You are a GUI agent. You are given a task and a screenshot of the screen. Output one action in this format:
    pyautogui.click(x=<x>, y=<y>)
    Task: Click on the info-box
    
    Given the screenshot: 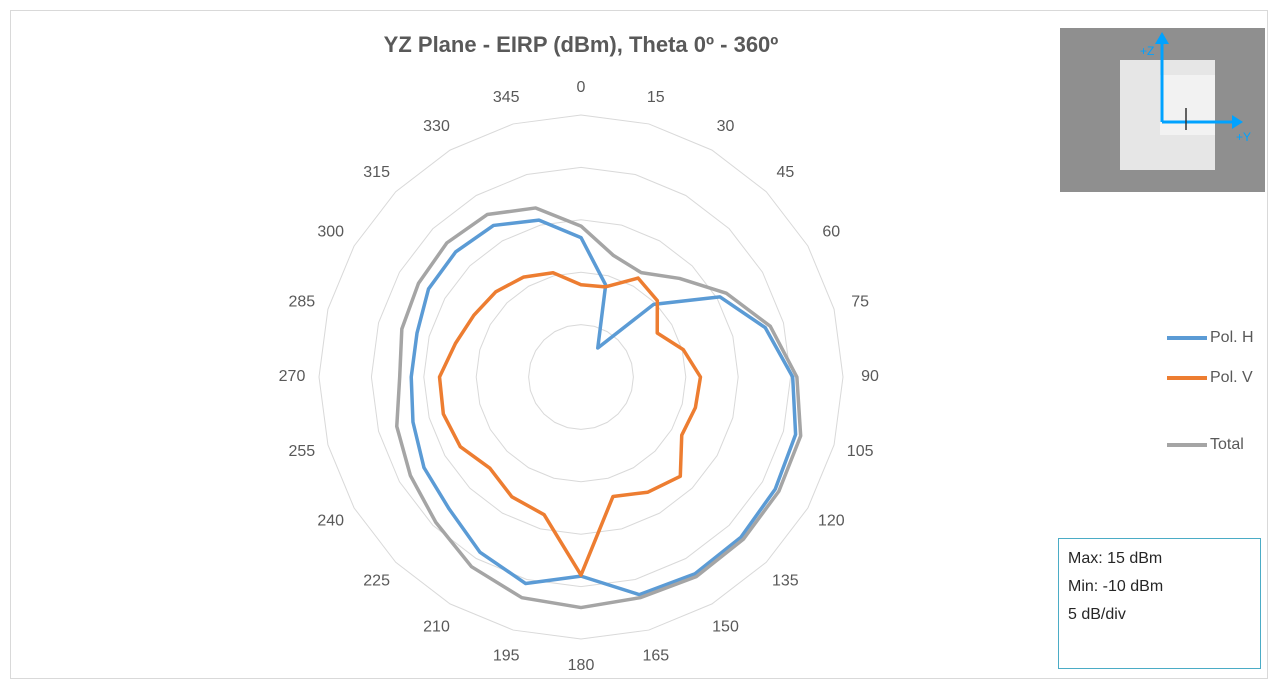 What is the action you would take?
    pyautogui.click(x=1159, y=603)
    